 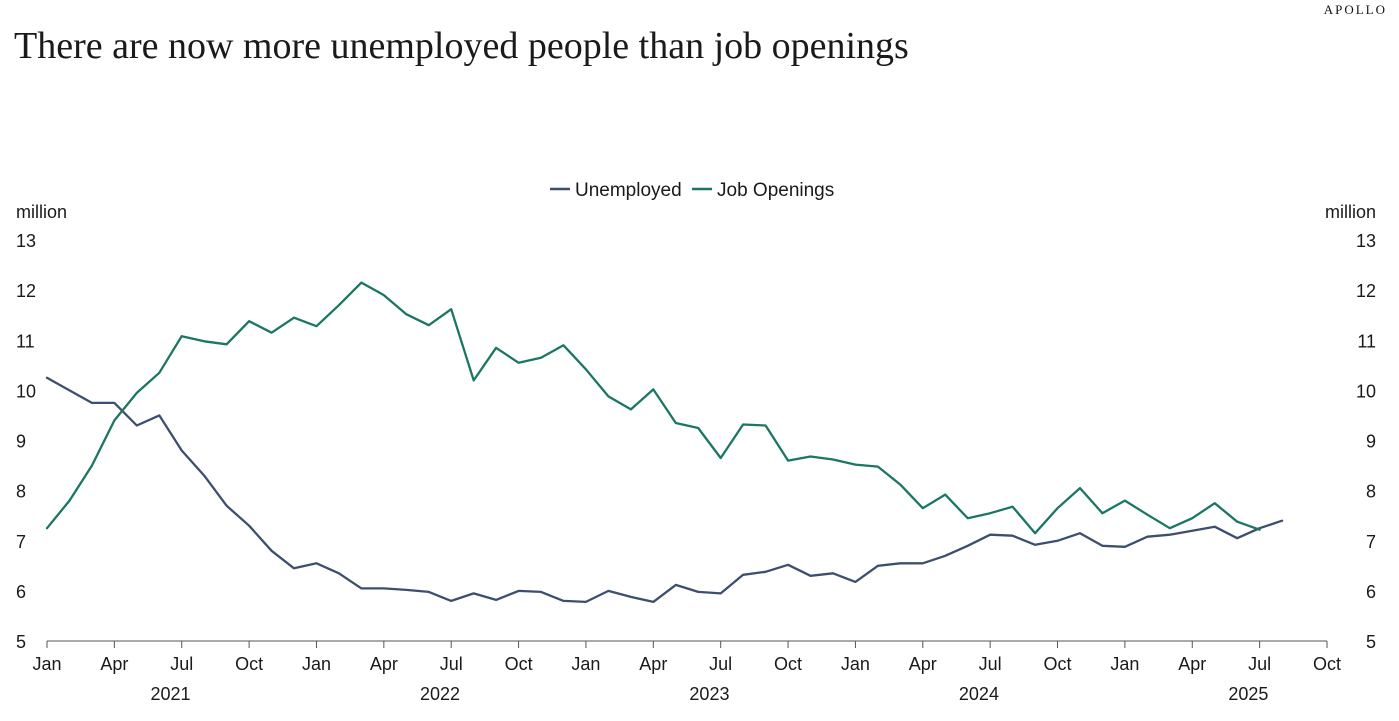 I want to click on x-year-label: 2023, so click(x=709, y=694).